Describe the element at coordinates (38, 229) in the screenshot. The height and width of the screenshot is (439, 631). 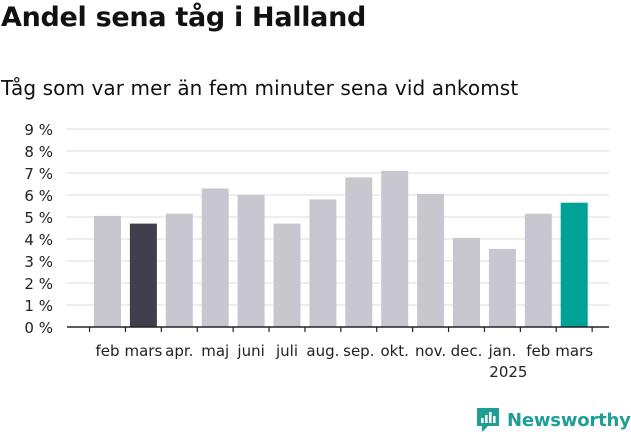
I see `y-axis-ticks: 0 % 1 % 2 % 3 % 4 % 5 % 6 % 7 % 8 % 9 %` at that location.